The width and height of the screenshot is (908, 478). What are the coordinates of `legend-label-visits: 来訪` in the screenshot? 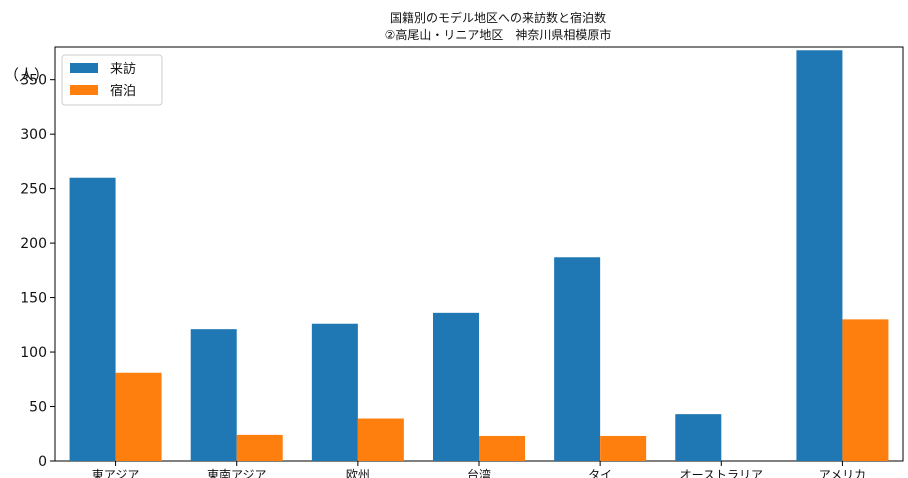 It's located at (123, 69).